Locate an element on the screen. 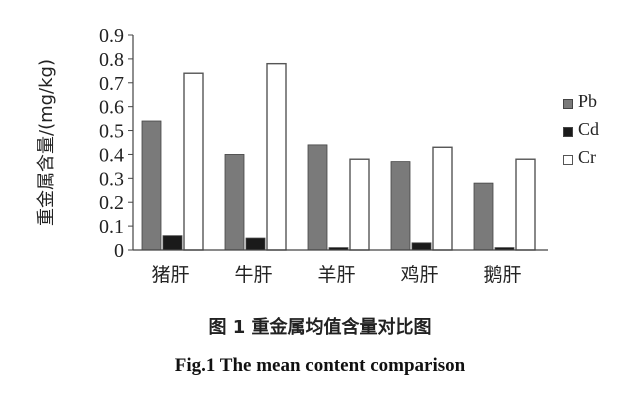  legend-label-pb: Pb is located at coordinates (588, 101).